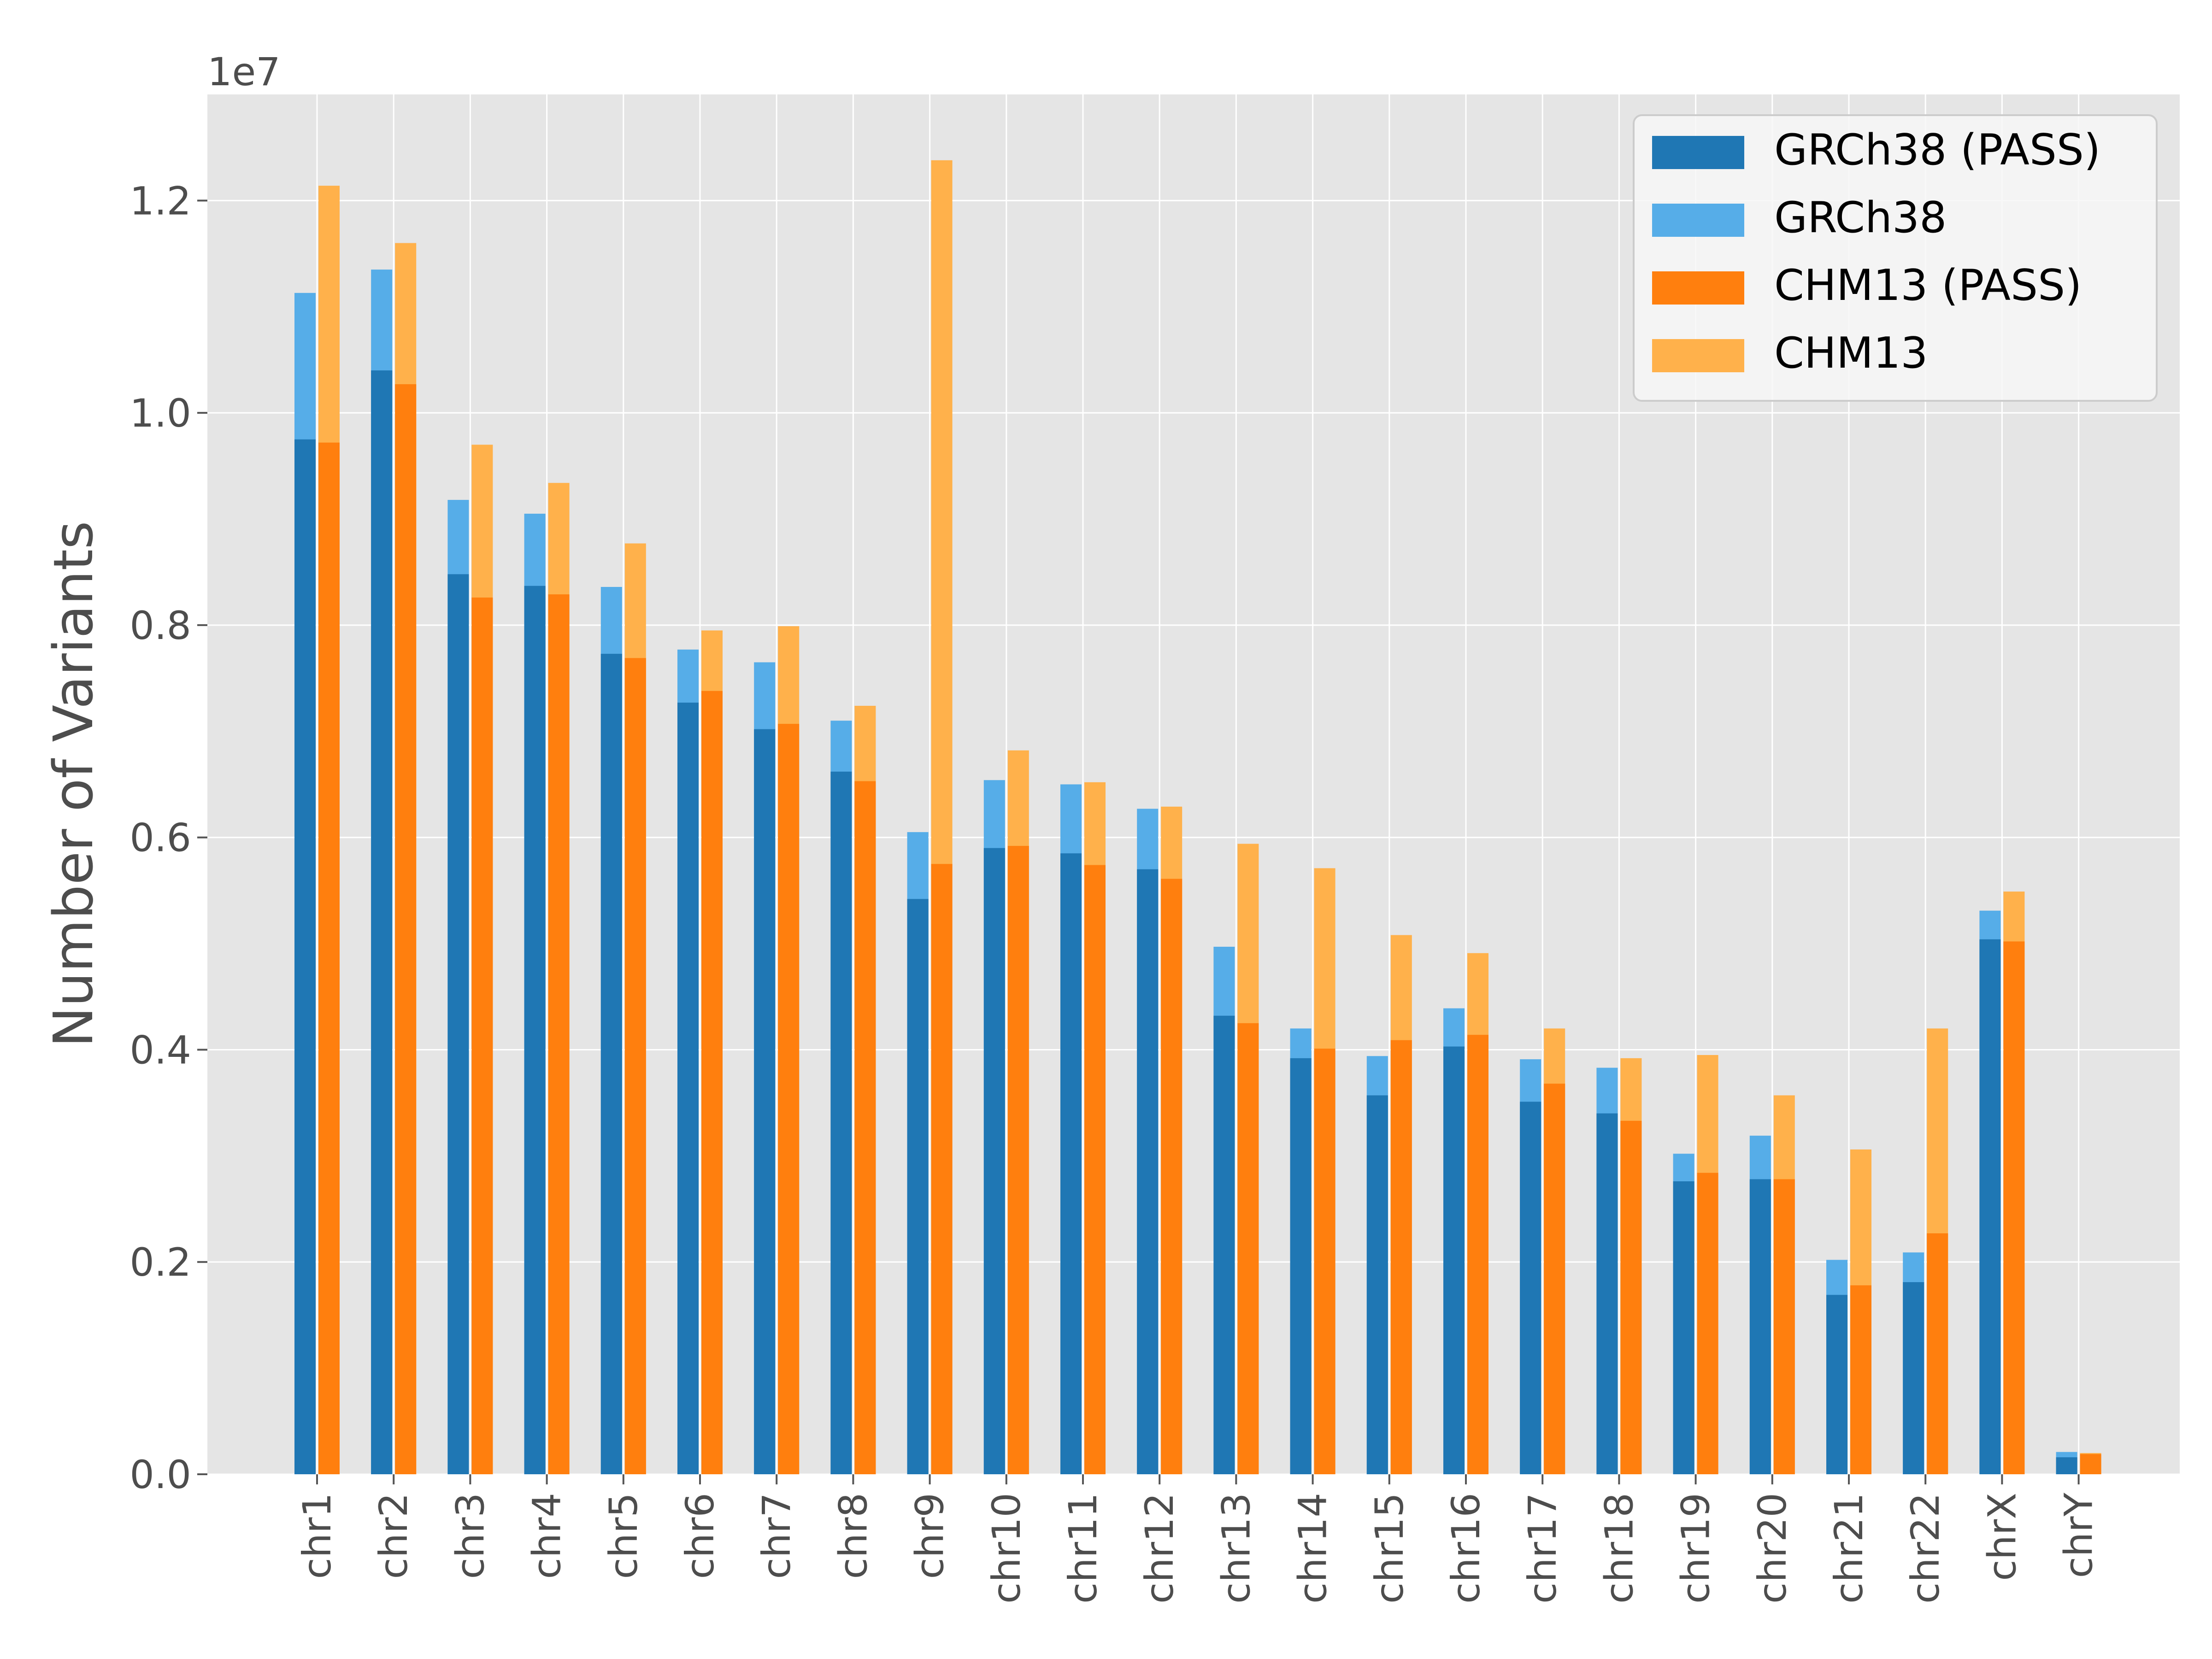 The image size is (2212, 1659). I want to click on bar-chr22-grch38-pass, so click(1913, 1378).